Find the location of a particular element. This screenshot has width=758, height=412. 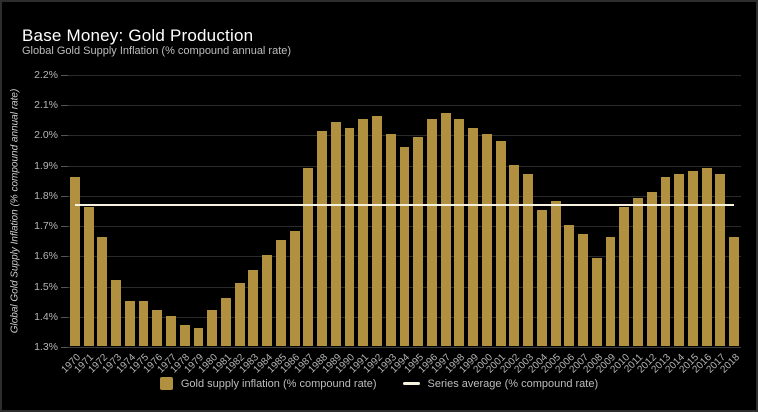

y-tick-label: 2.0% is located at coordinates (46, 135).